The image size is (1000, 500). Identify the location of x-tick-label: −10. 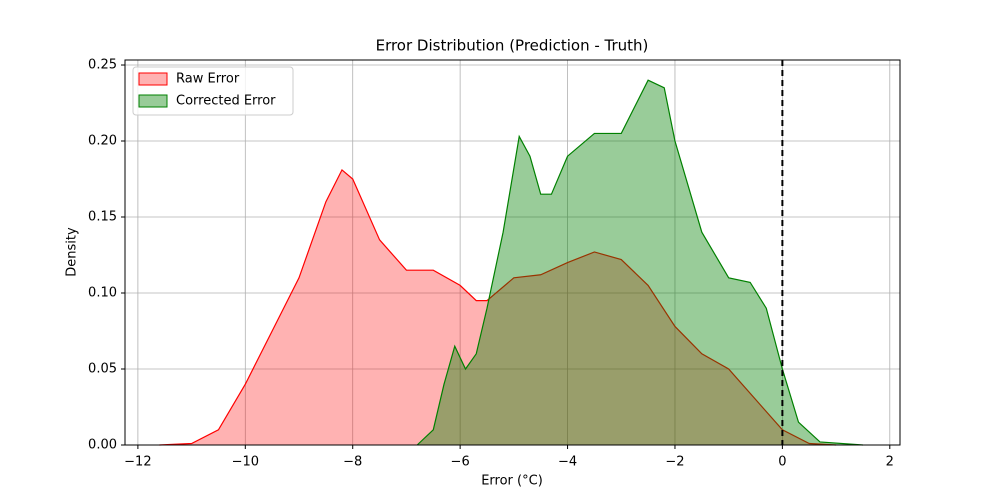
(245, 462).